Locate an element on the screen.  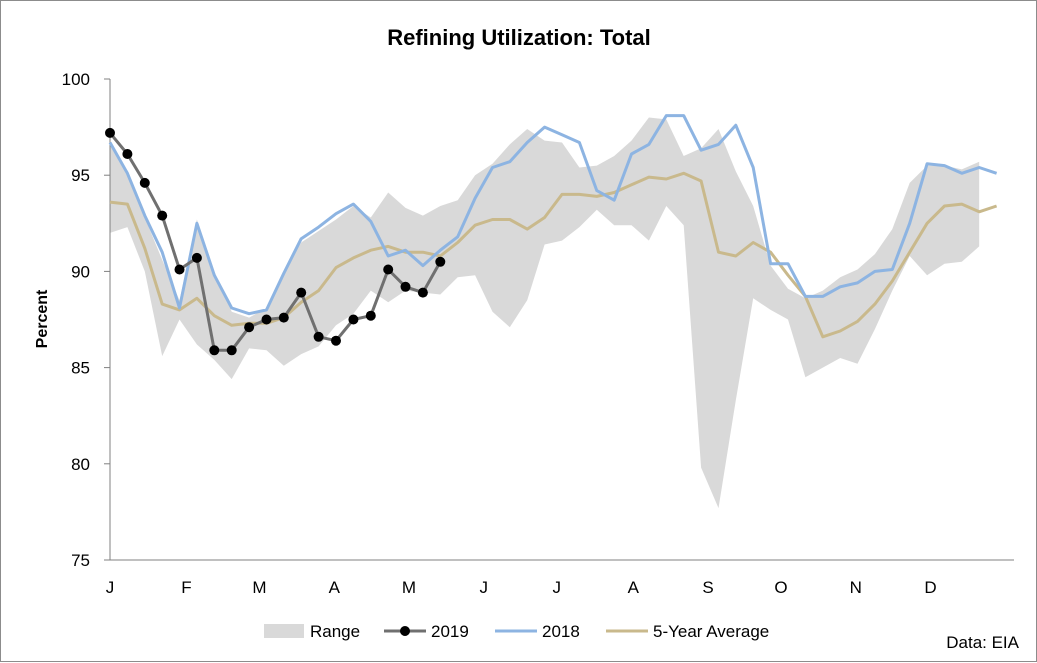
source-note: Data: EIA is located at coordinates (982, 642).